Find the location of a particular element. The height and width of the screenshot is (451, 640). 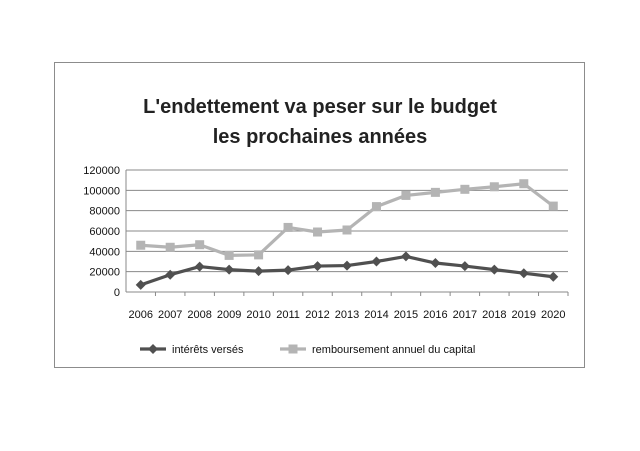

chart-title-line-2: les prochaines années is located at coordinates (320, 137).